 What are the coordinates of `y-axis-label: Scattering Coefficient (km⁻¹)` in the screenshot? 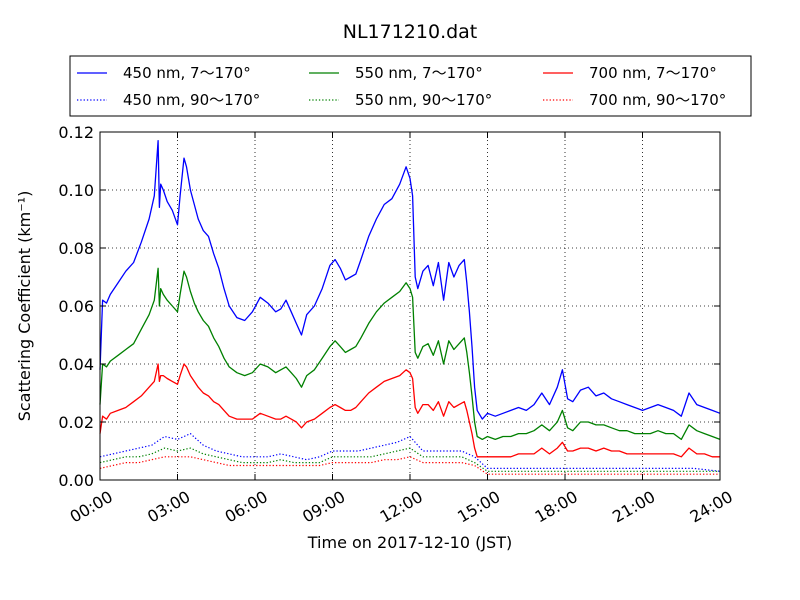 It's located at (24, 306).